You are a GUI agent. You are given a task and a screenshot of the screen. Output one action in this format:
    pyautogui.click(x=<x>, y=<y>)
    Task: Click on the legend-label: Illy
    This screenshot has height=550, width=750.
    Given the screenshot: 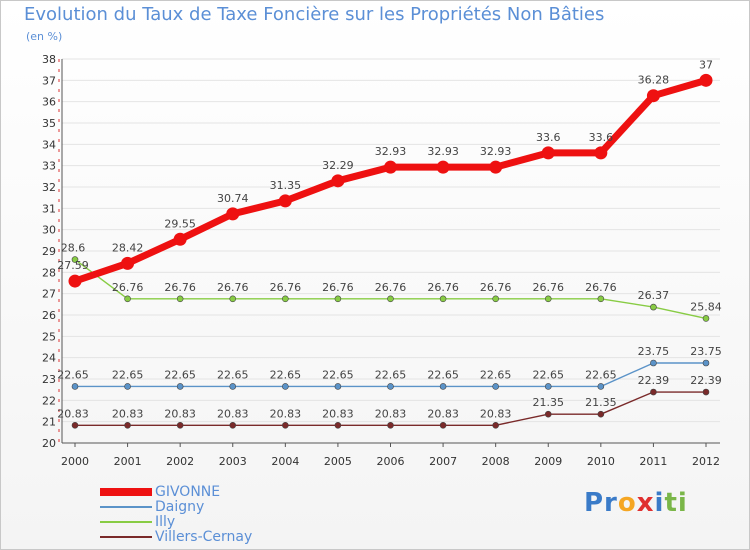 What is the action you would take?
    pyautogui.click(x=165, y=522)
    